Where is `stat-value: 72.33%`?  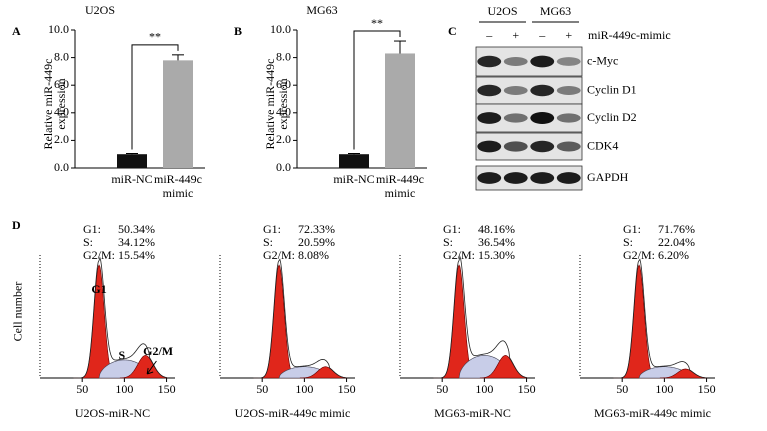
stat-value: 72.33% is located at coordinates (316, 229).